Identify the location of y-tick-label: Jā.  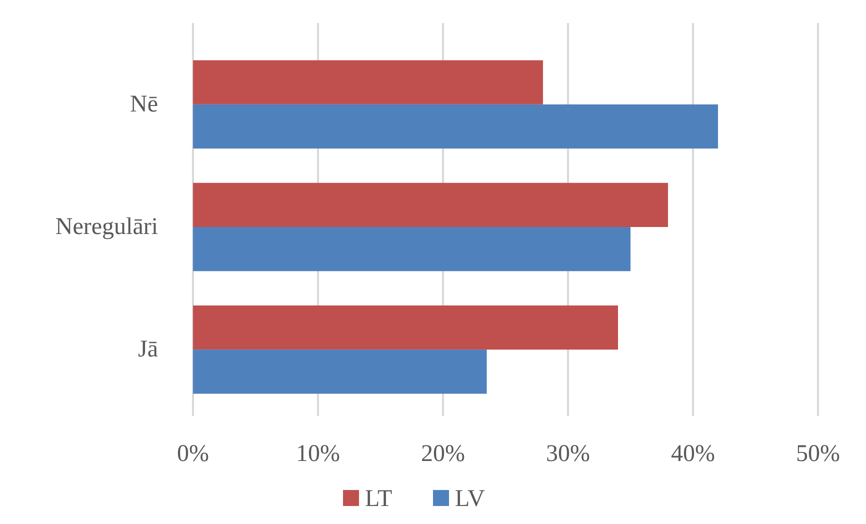
(148, 349).